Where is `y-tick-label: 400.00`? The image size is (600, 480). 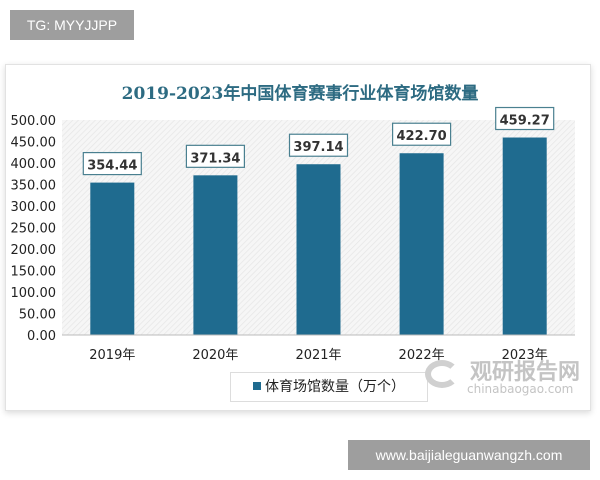 y-tick-label: 400.00 is located at coordinates (34, 164).